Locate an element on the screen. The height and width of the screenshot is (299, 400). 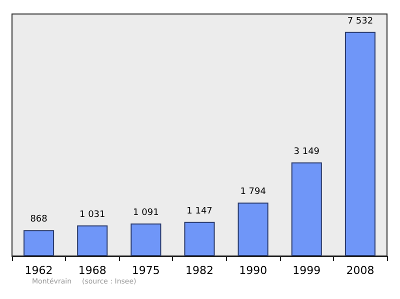
x-tick-label: 2008 is located at coordinates (360, 270).